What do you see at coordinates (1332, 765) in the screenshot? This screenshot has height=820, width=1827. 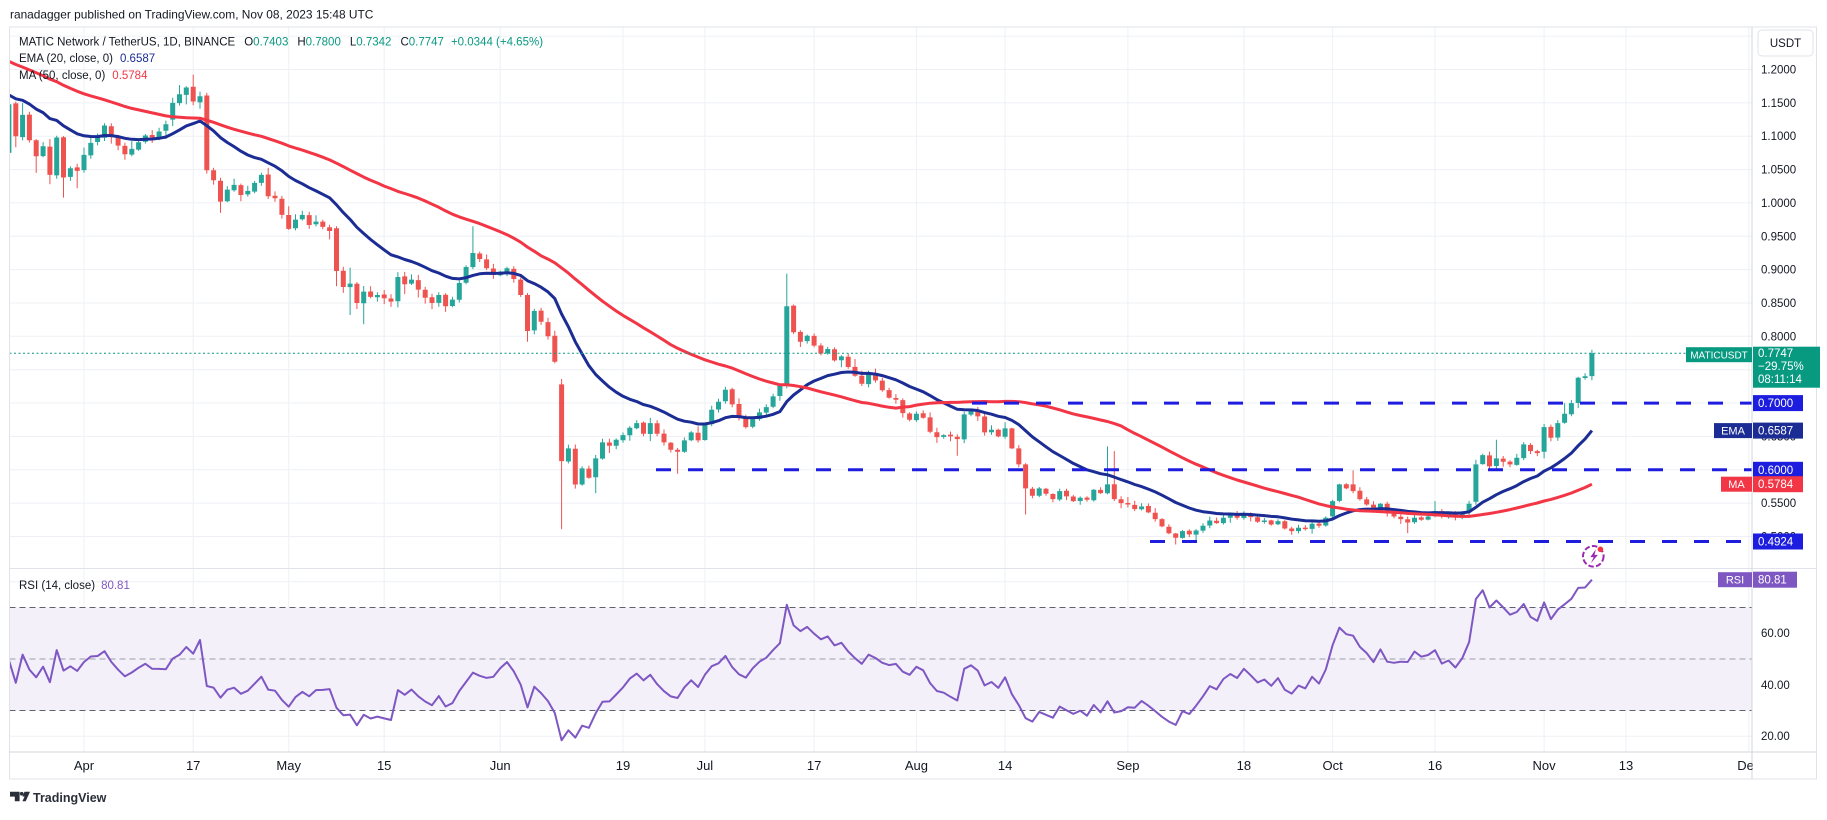 I see `svg-text: Oct` at bounding box center [1332, 765].